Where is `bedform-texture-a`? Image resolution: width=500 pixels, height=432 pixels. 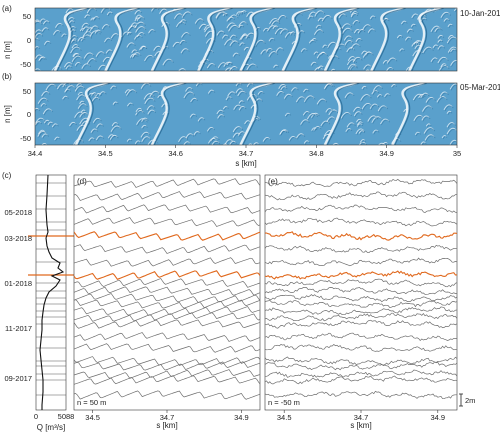 bedform-texture-a is located at coordinates (246, 39).